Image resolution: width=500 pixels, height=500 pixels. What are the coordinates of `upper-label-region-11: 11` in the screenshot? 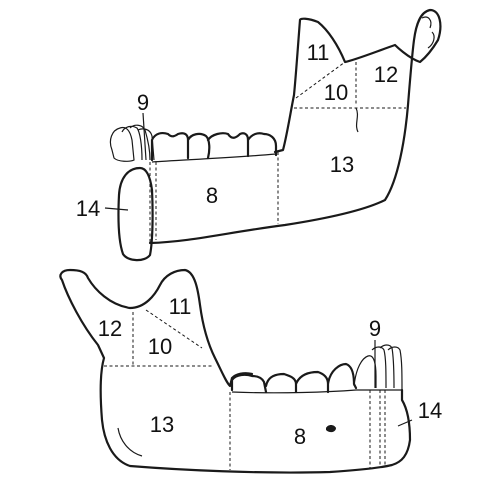 It's located at (318, 52).